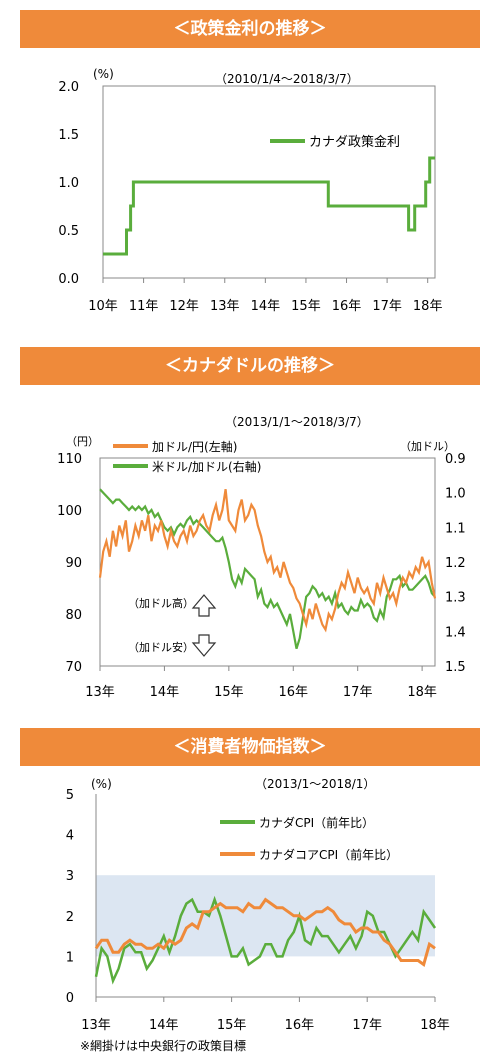  I want to click on y-tick-label: 0.0, so click(68, 279).